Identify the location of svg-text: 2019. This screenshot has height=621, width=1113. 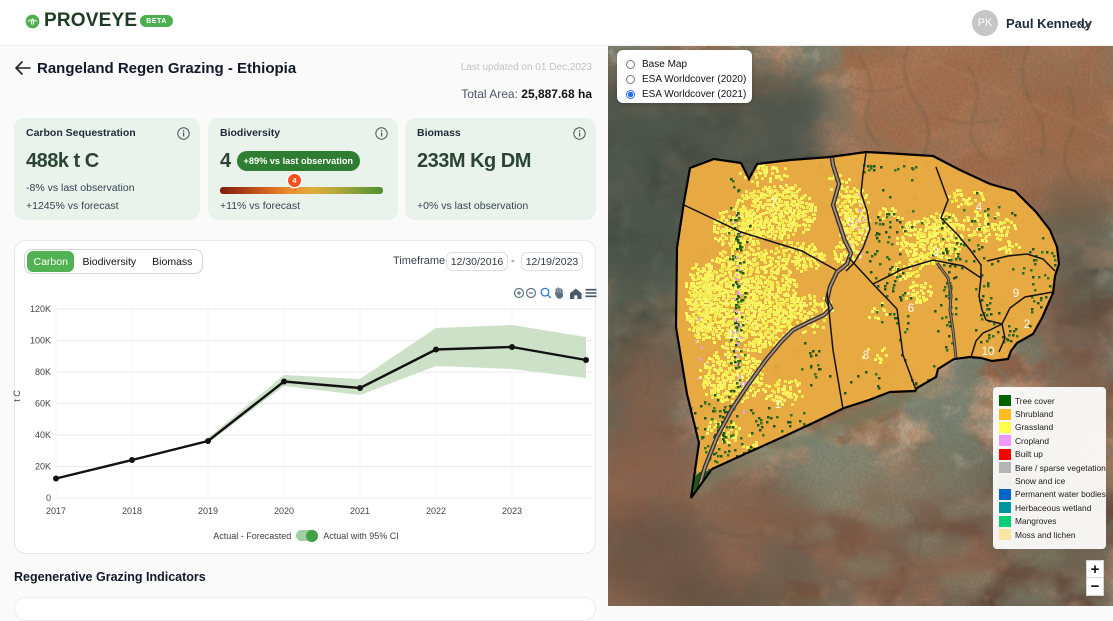
(208, 511).